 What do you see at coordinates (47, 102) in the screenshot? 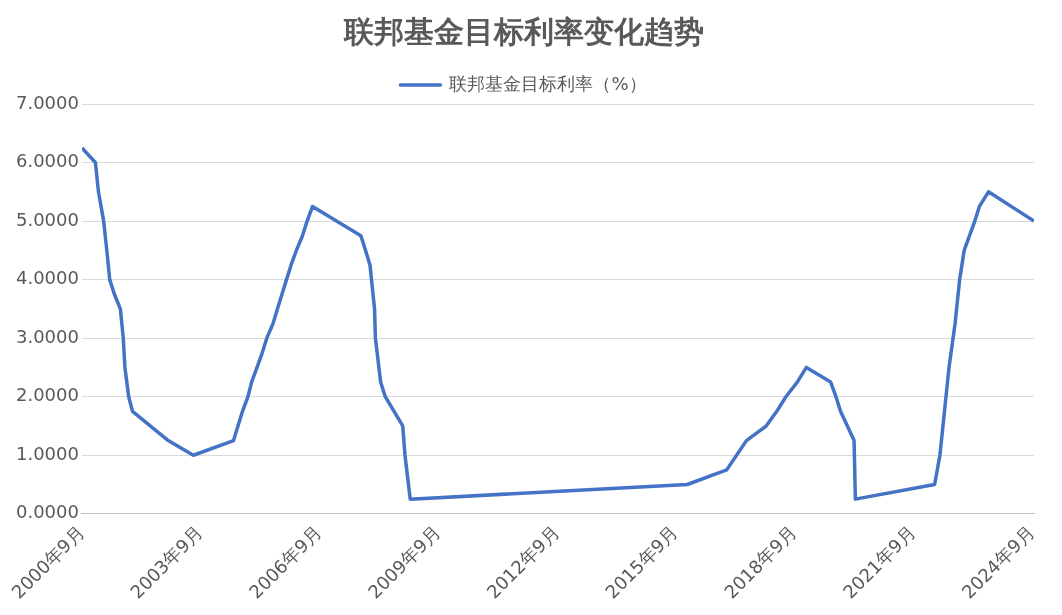
I see `y-tick-label: 7.0000` at bounding box center [47, 102].